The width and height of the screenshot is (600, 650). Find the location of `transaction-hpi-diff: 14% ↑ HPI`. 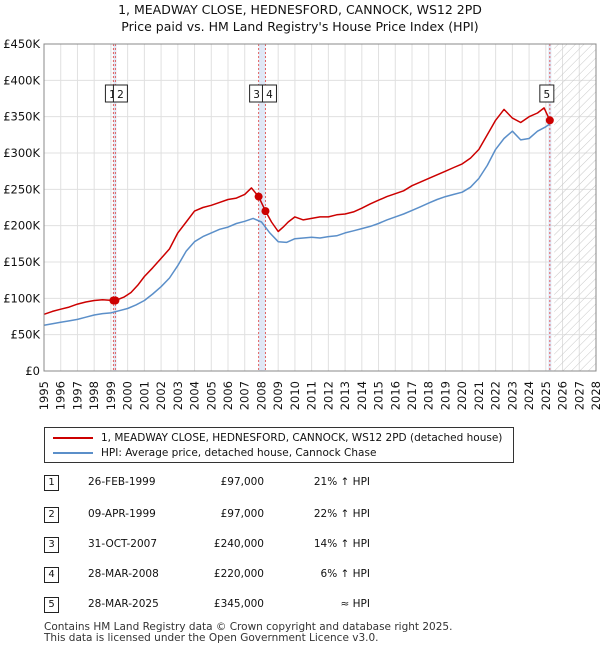

transaction-hpi-diff: 14% ↑ HPI is located at coordinates (341, 544).